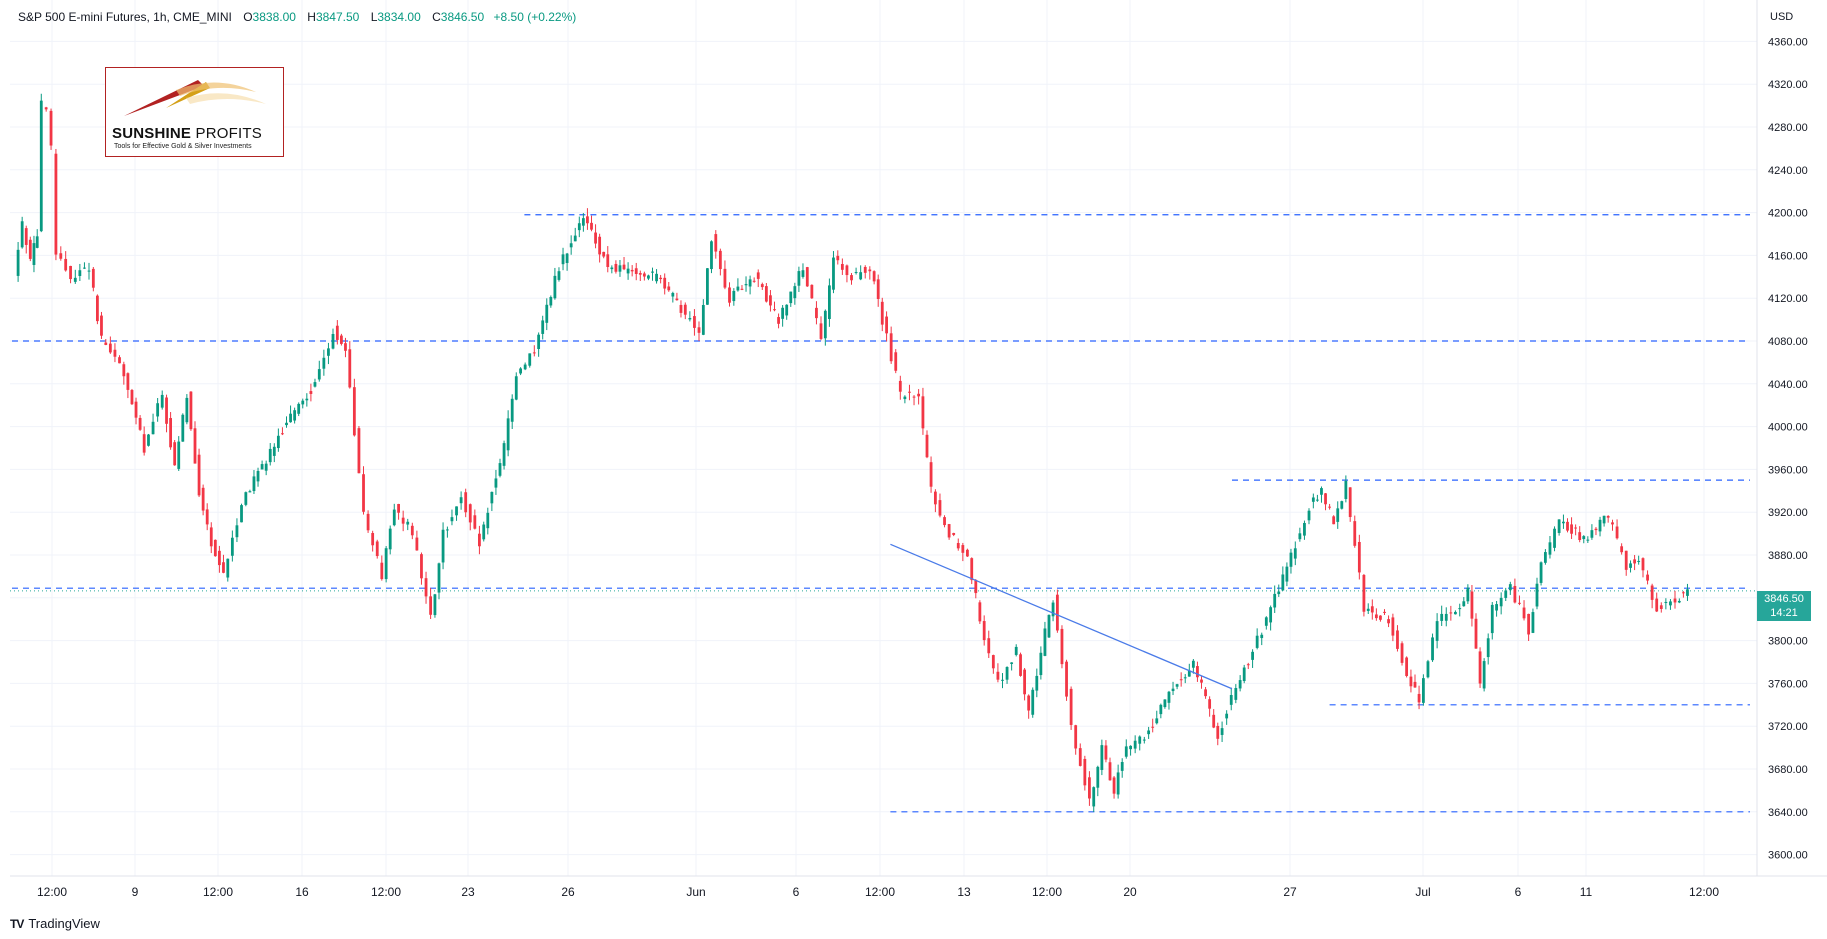  I want to click on close-value: 3846.50, so click(462, 17).